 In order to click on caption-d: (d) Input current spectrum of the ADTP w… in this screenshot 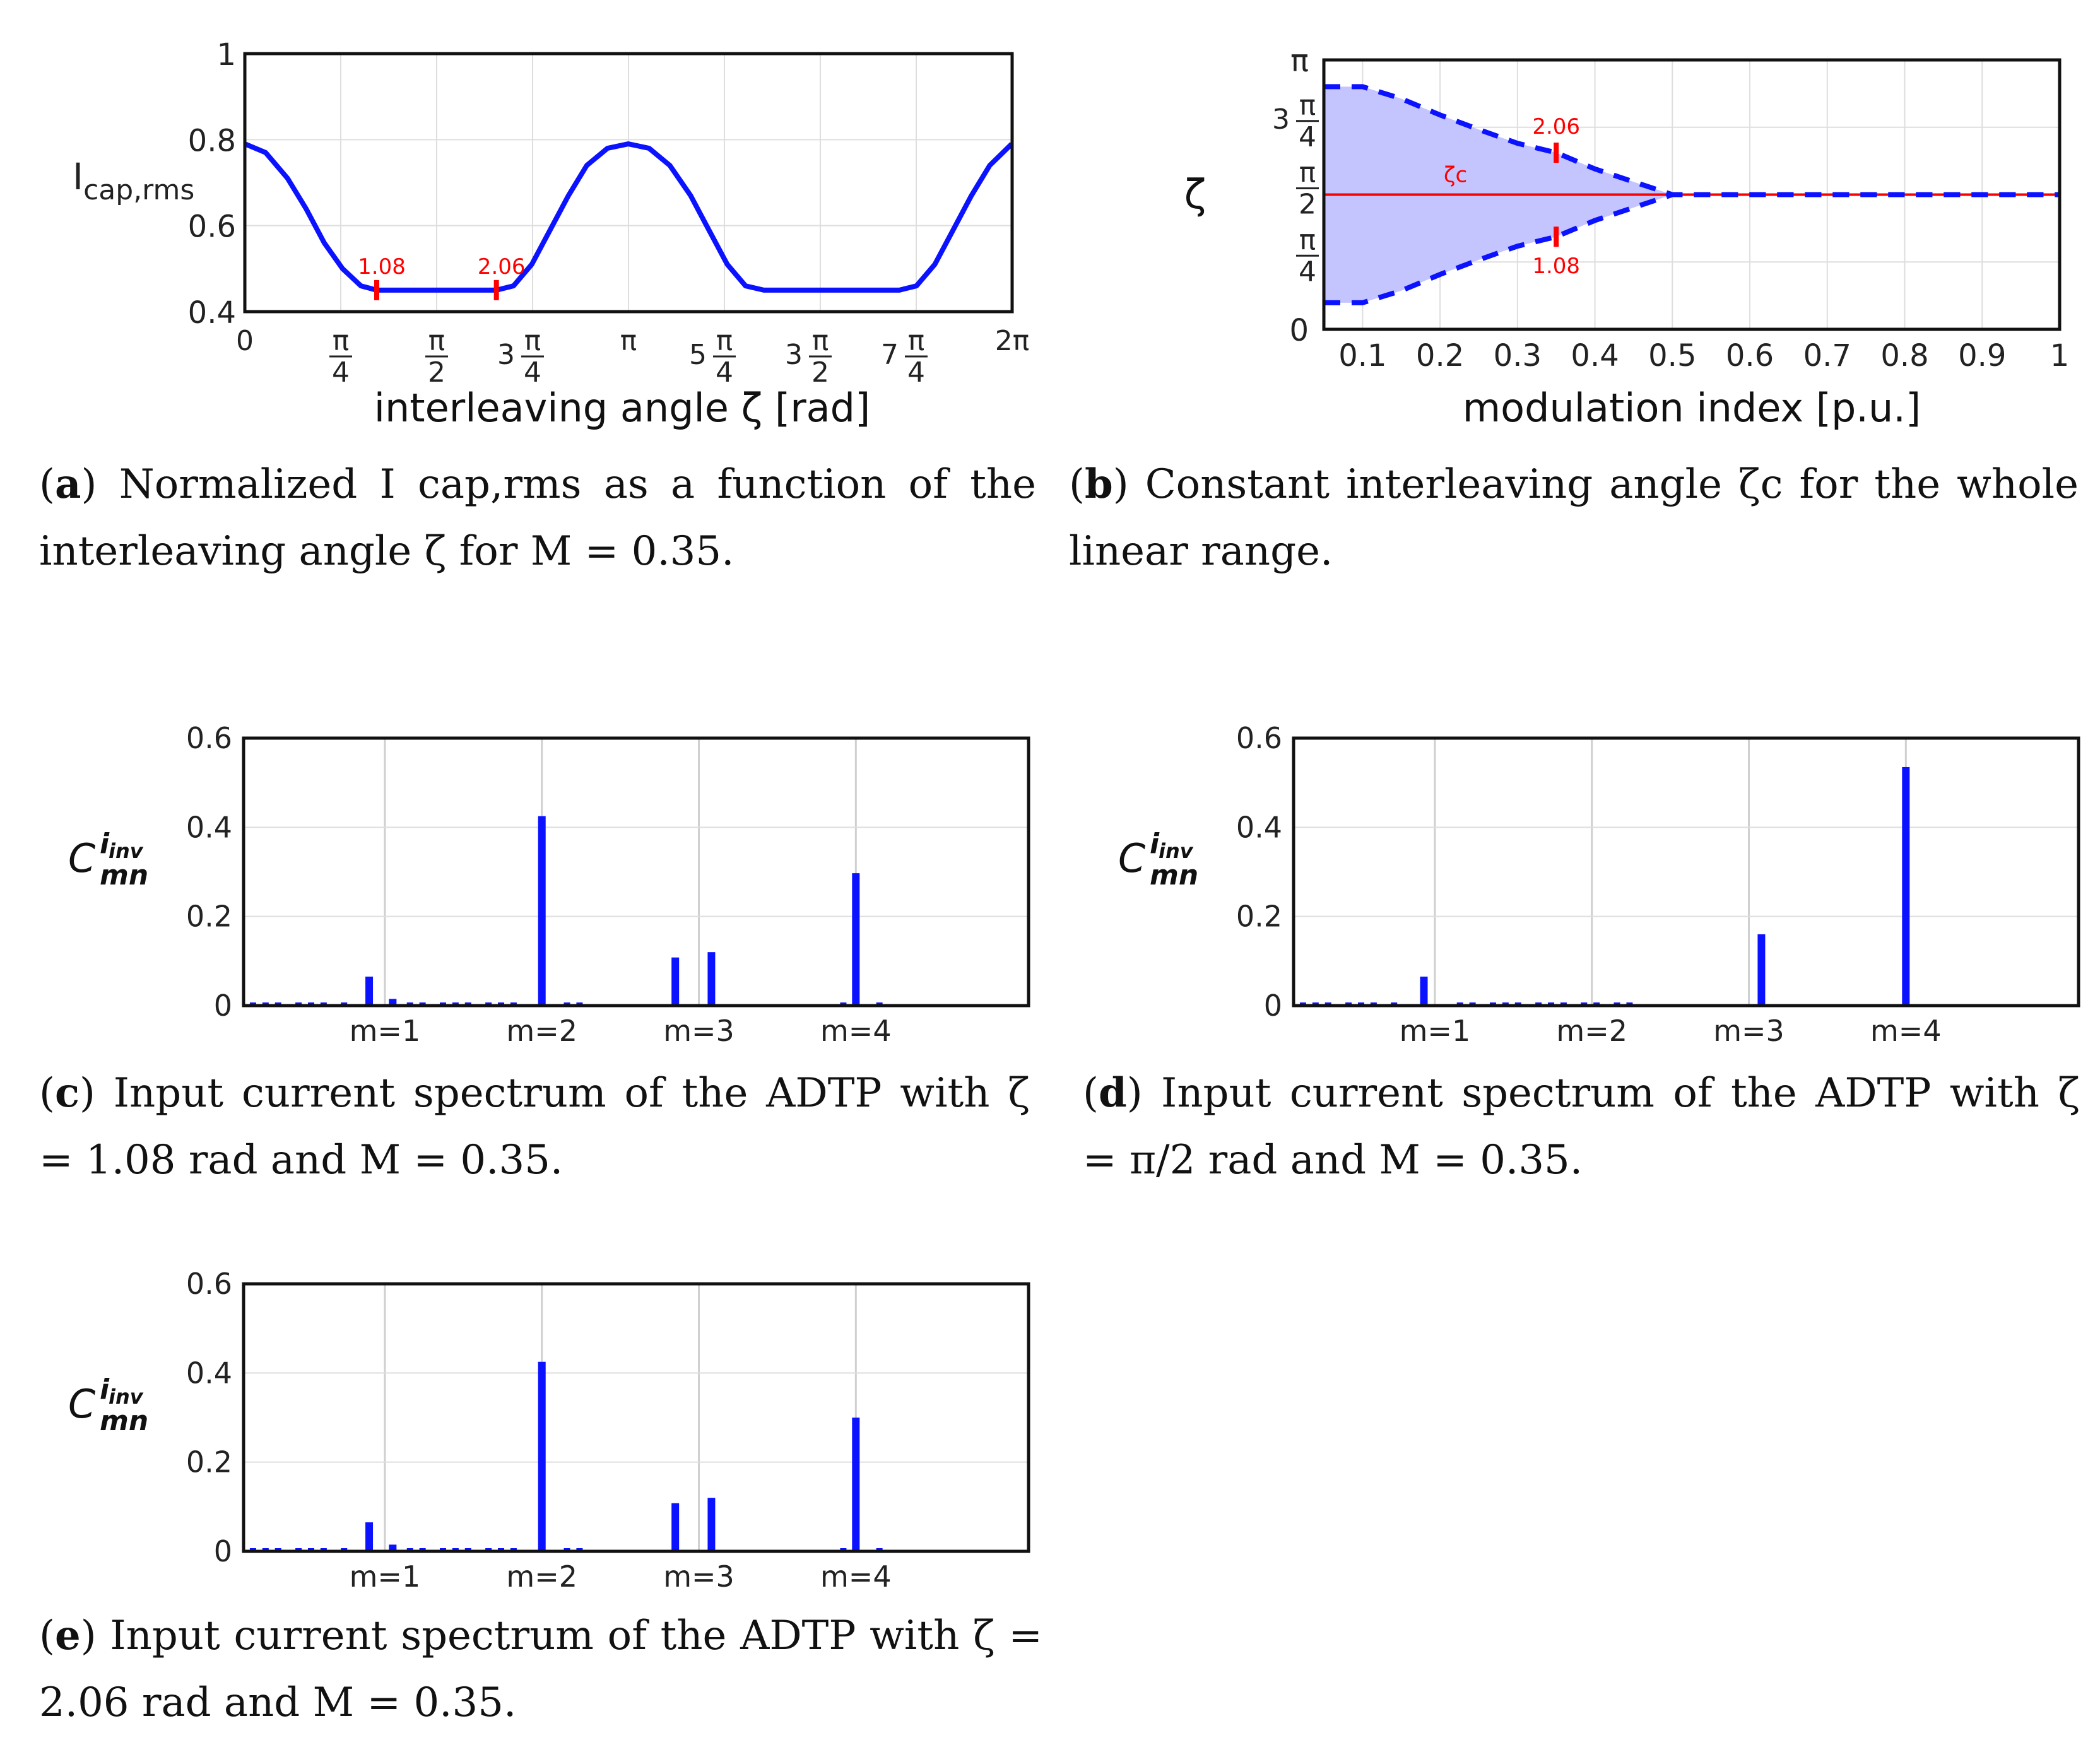, I will do `click(1581, 1126)`.